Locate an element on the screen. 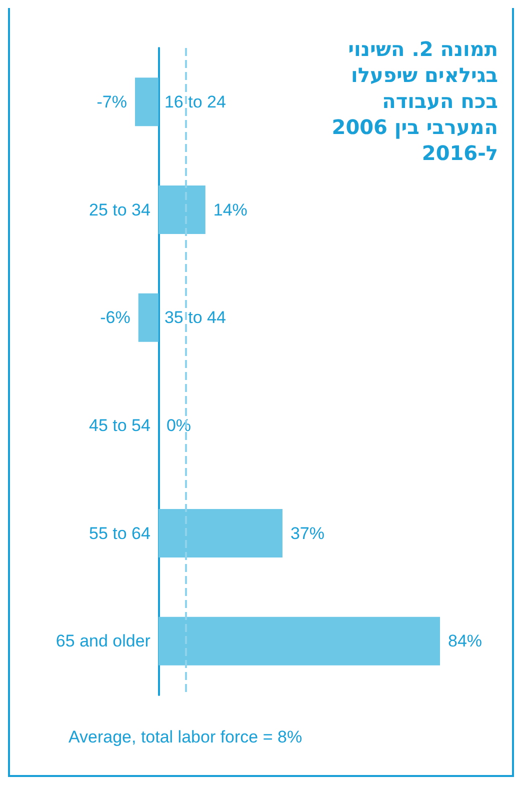  data-label: -7% is located at coordinates (111, 102).